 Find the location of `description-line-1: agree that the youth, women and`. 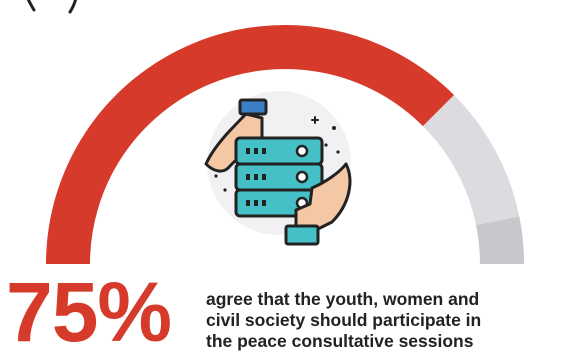

description-line-1: agree that the youth, women and is located at coordinates (343, 299).